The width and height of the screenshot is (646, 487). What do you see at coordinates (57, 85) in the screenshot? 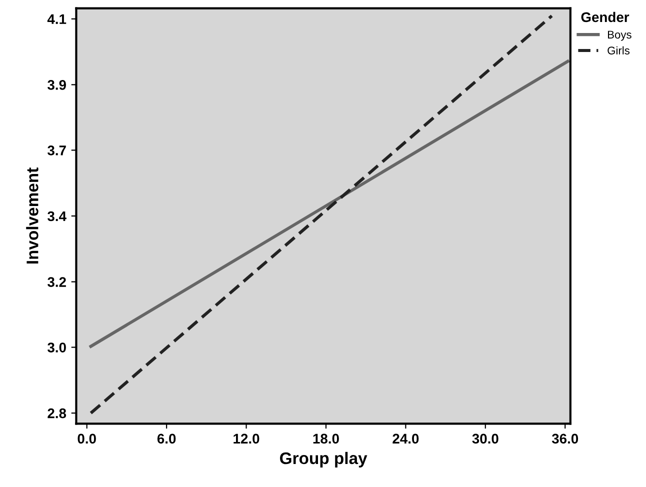
I see `y-tick-label: 3.9` at bounding box center [57, 85].